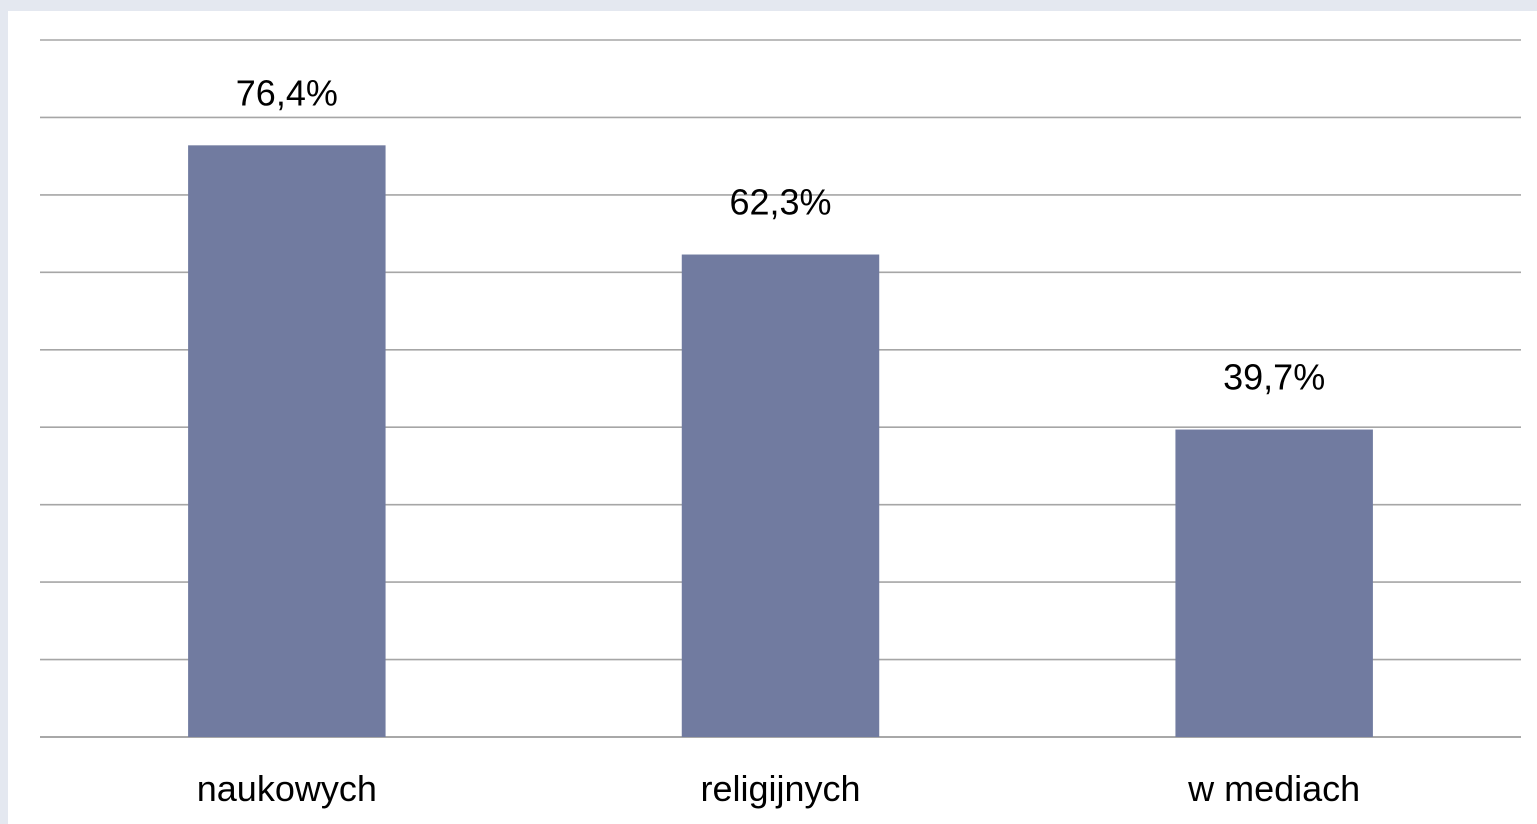  Describe the element at coordinates (287, 92) in the screenshot. I see `data-label: 76,4%` at that location.